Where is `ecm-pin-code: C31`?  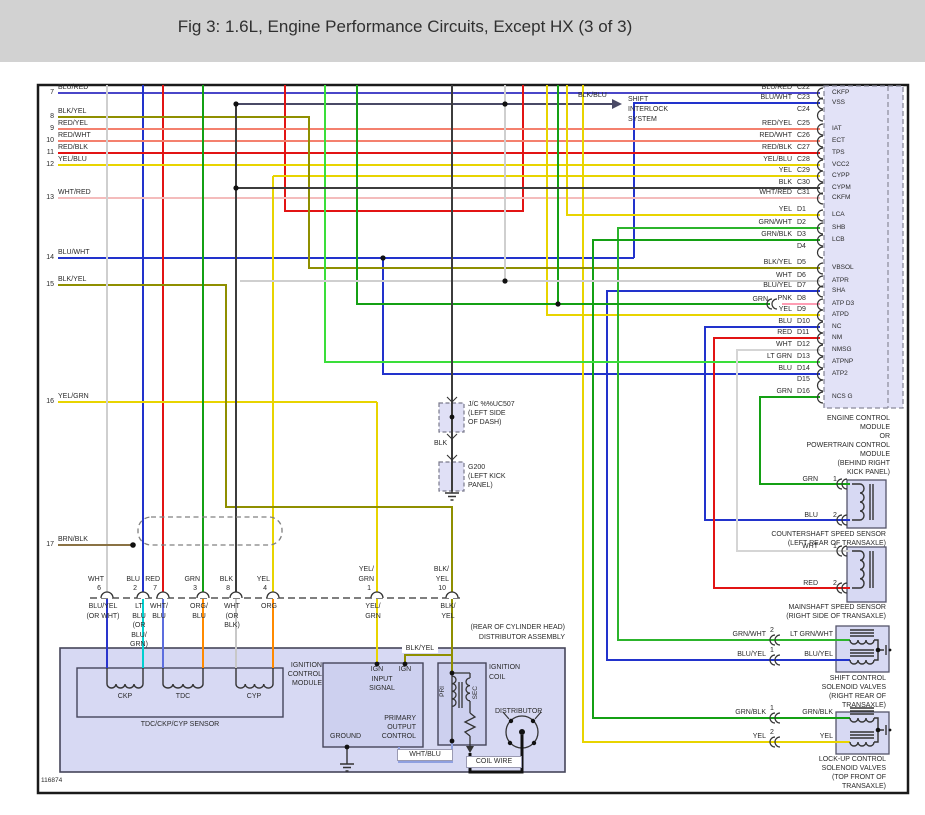 ecm-pin-code: C31 is located at coordinates (803, 192).